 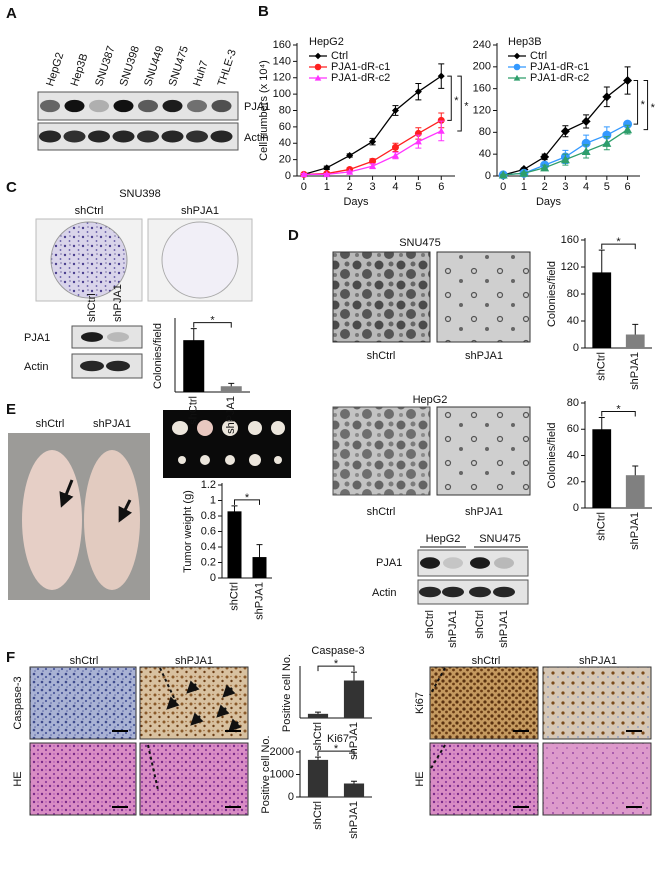 I want to click on column-label: shPJA1, so click(x=194, y=661).